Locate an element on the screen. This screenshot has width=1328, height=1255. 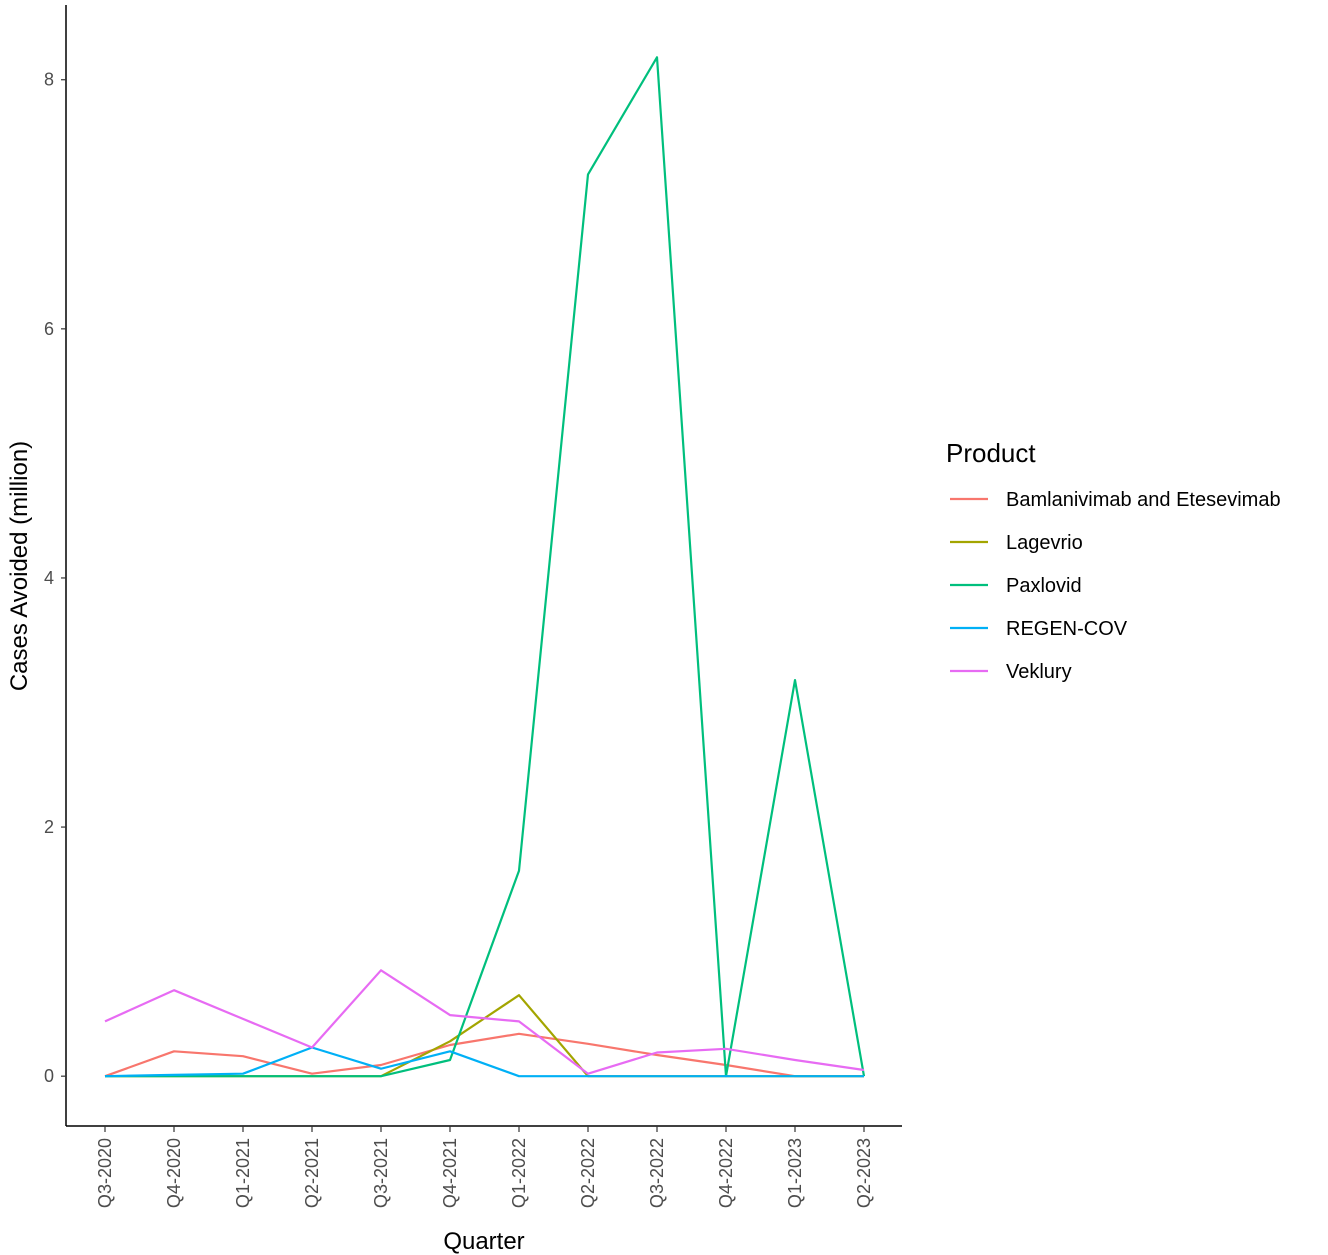
legend-label: Lagevrio is located at coordinates (1044, 543).